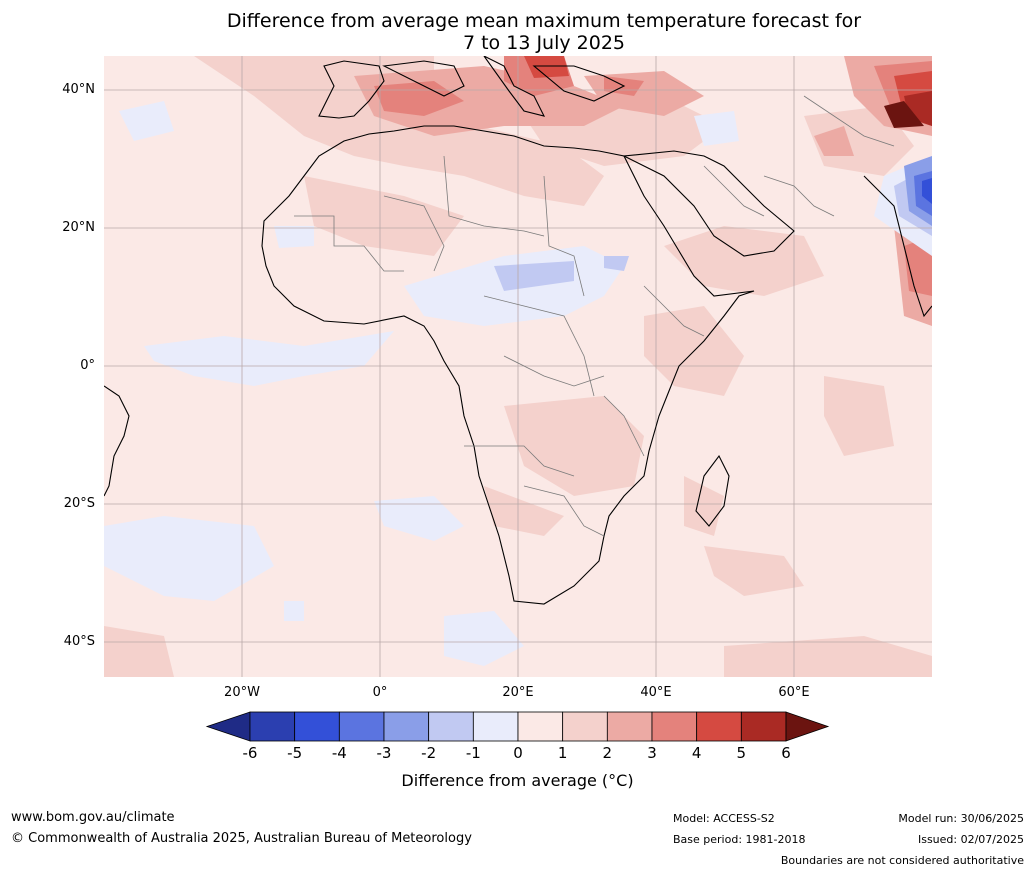  I want to click on title-line-2: 7 to 13 July 2025, so click(544, 43).